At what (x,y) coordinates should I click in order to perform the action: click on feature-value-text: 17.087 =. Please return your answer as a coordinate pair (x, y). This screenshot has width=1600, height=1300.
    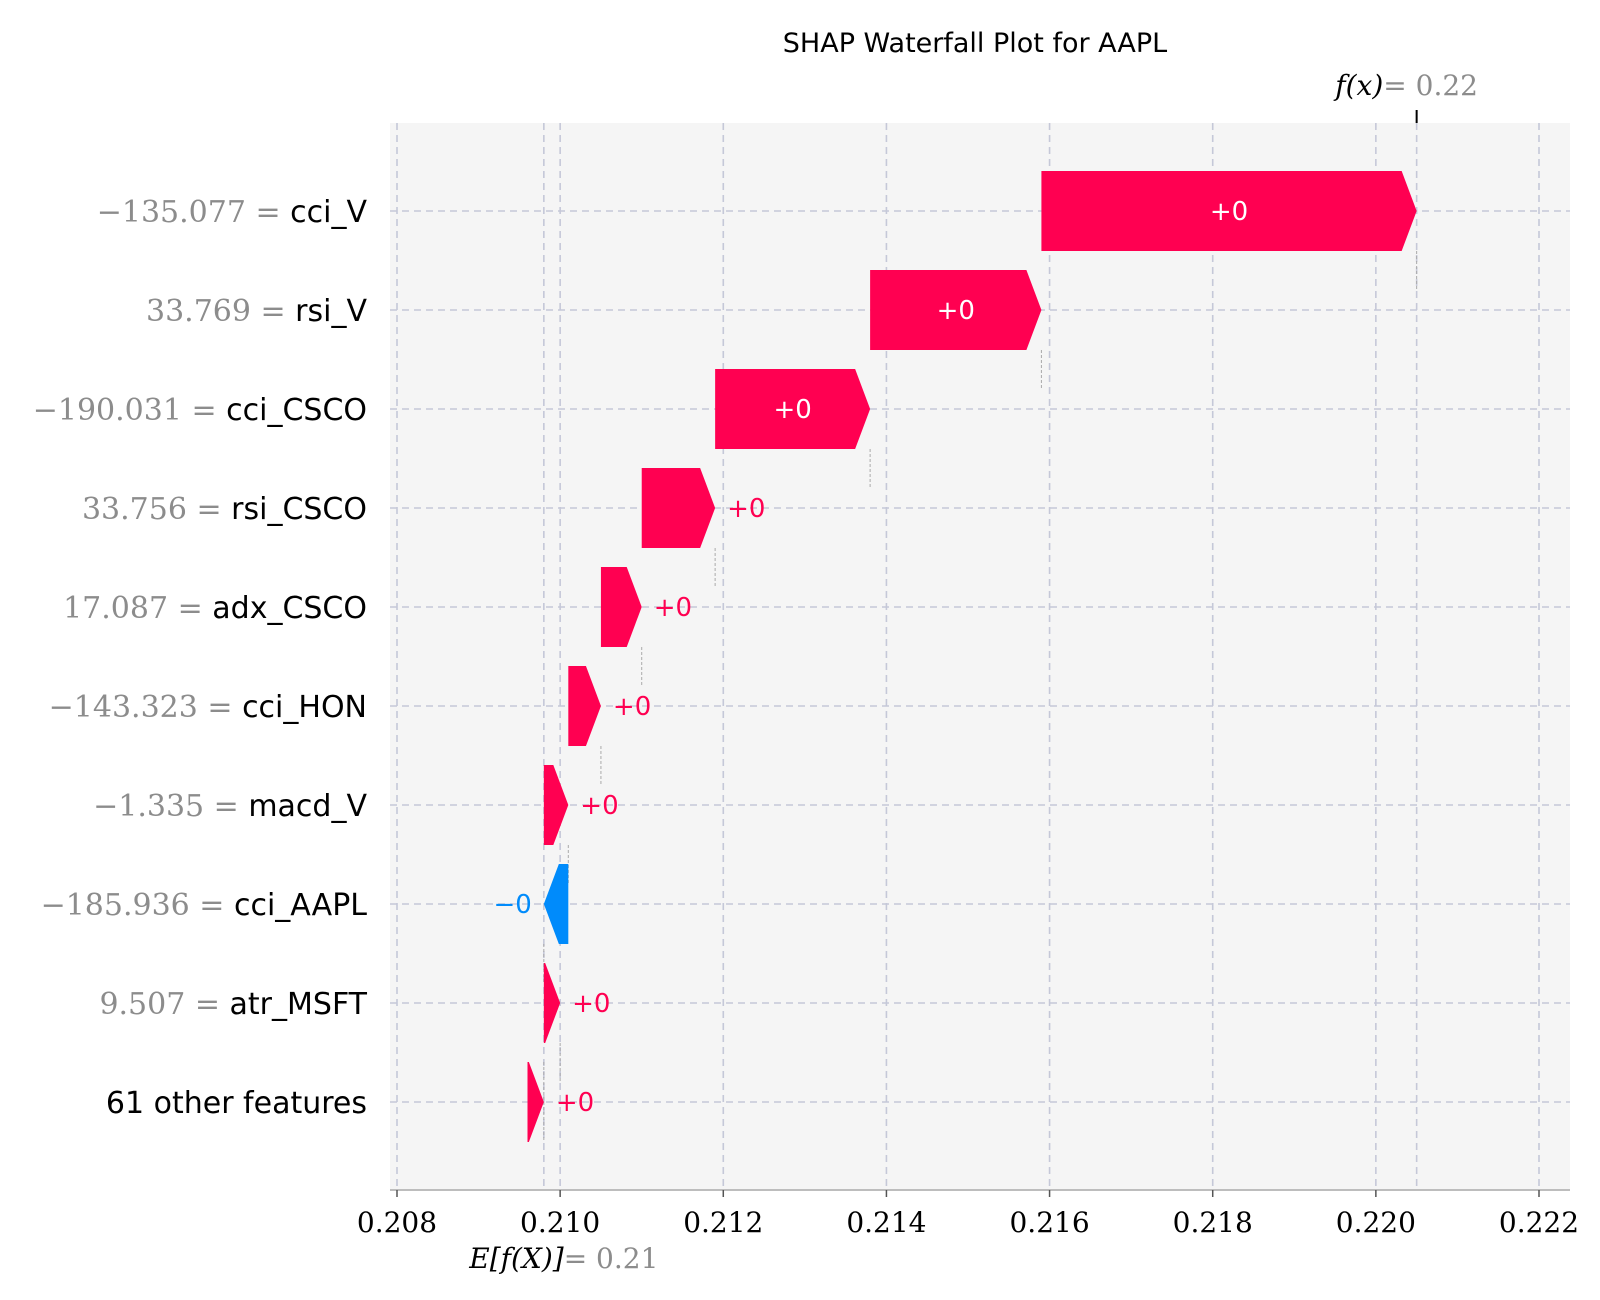
    Looking at the image, I should click on (137, 608).